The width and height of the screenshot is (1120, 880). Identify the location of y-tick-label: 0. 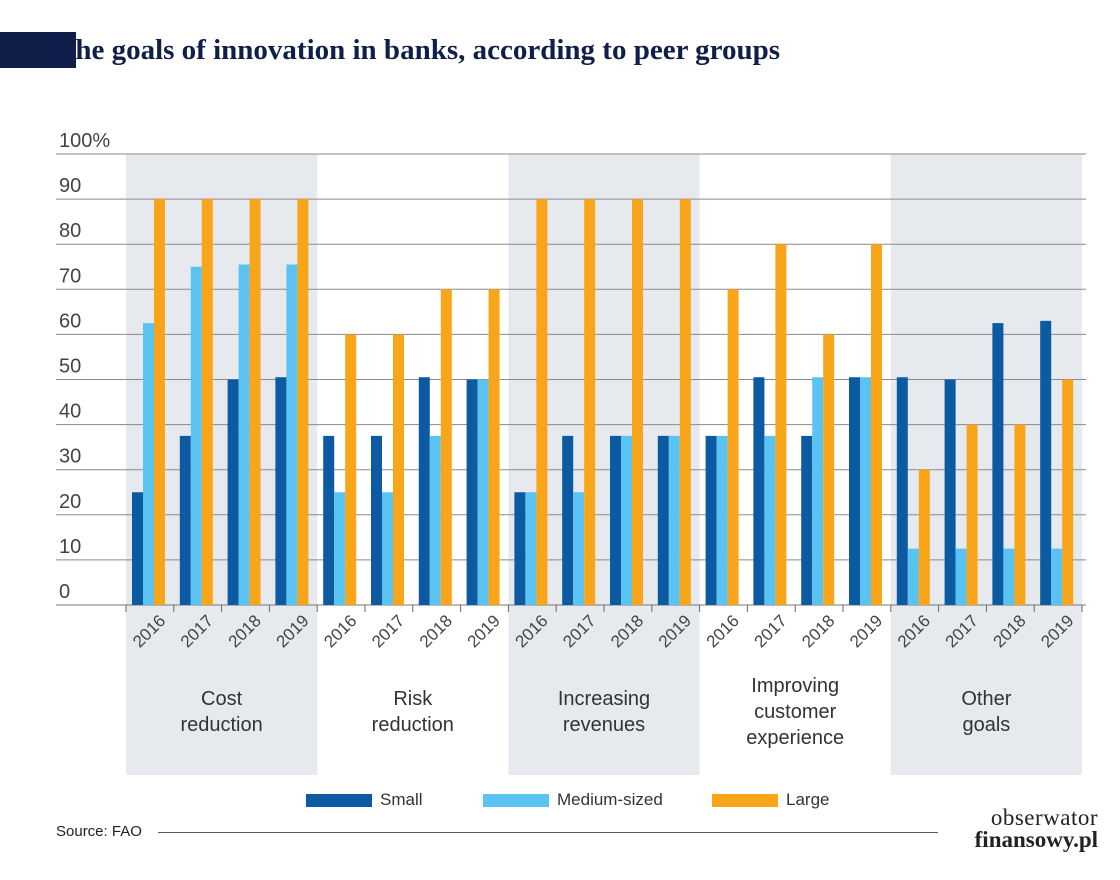
(64, 592).